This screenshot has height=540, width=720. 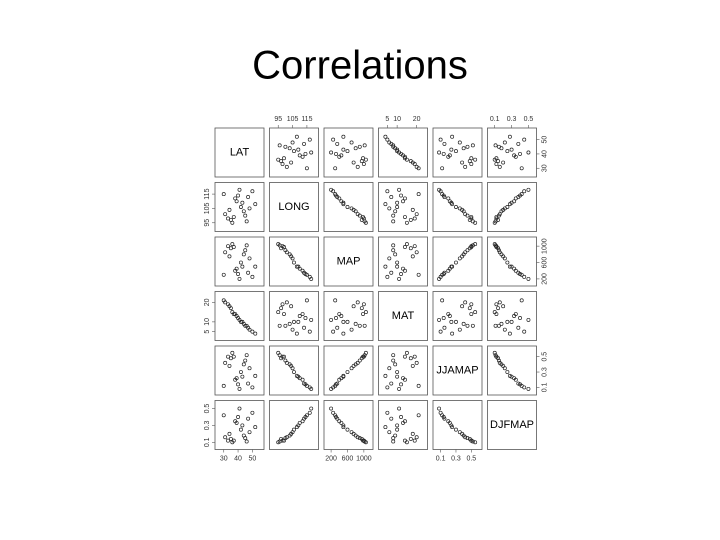 I want to click on y-tick-label: 0.3, so click(x=207, y=425).